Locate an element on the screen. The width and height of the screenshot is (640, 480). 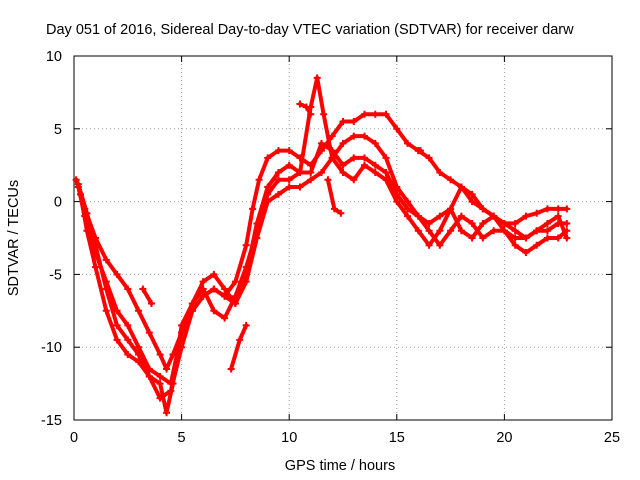
fragment-fragment-12h is located at coordinates (334, 196).